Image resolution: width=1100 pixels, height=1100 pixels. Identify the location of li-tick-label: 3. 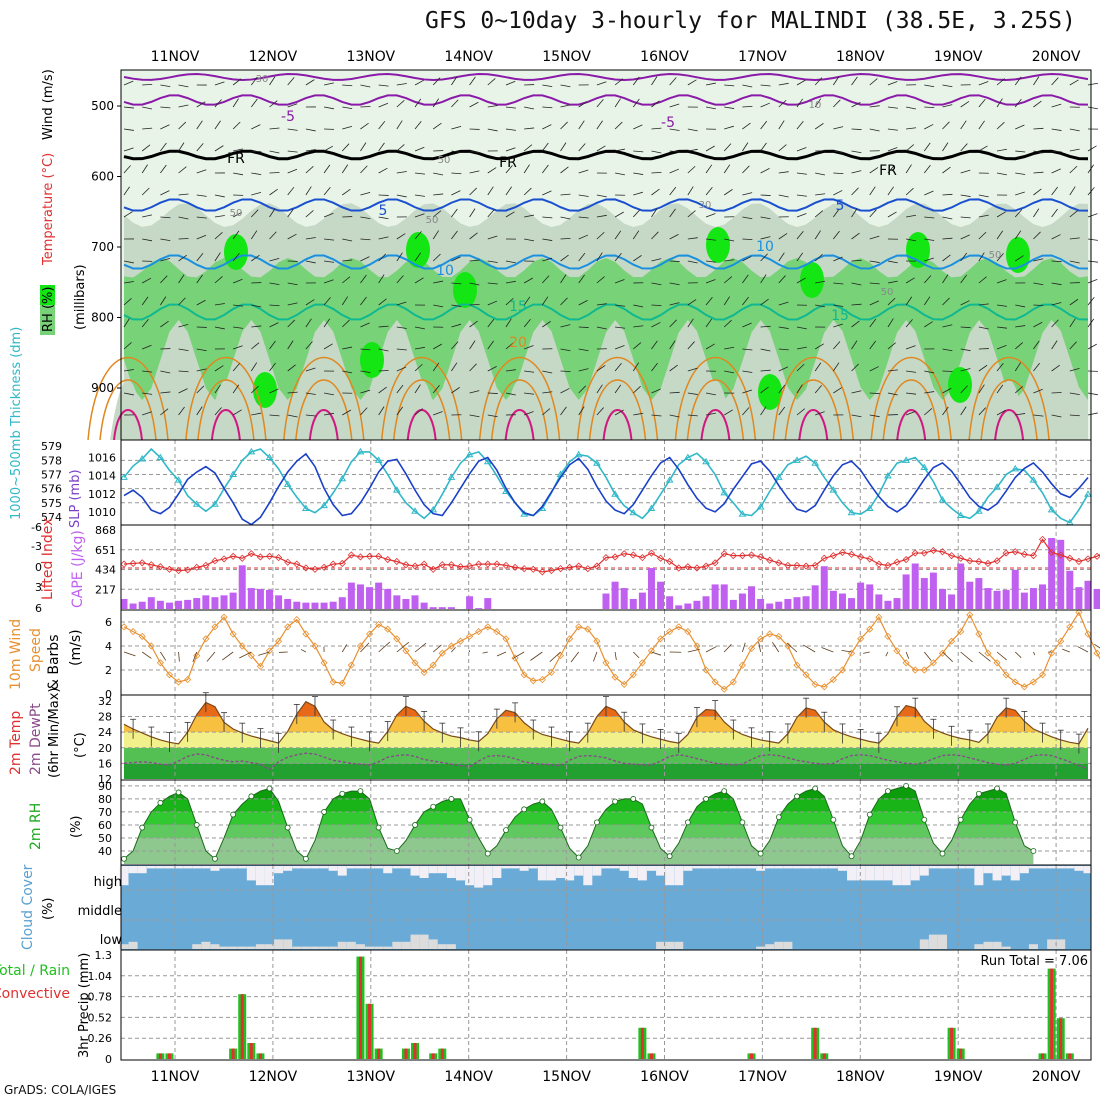
(38, 587).